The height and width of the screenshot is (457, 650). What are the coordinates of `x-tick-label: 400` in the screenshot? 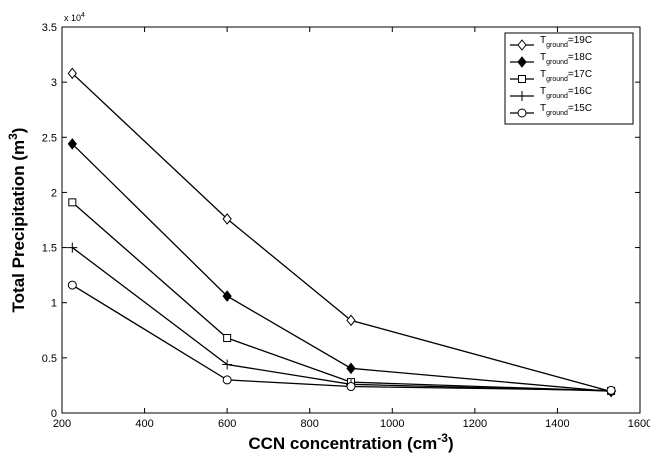 It's located at (144, 424).